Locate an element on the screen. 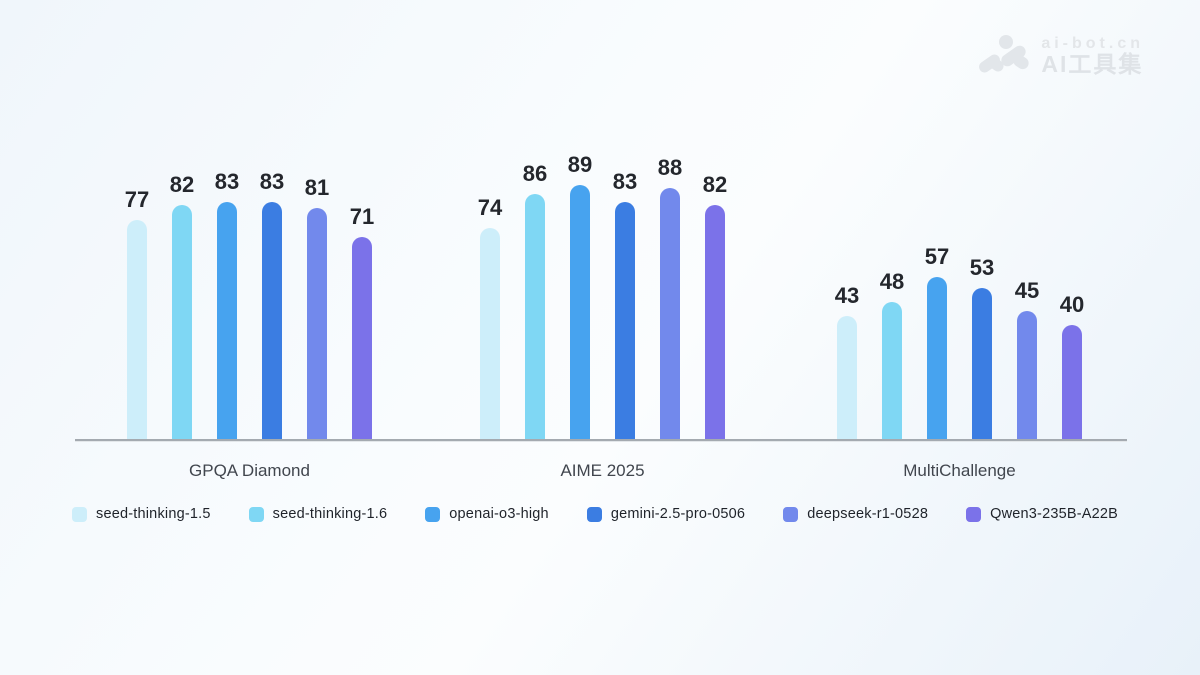 The height and width of the screenshot is (675, 1200). bar-value-label: 40 is located at coordinates (1072, 304).